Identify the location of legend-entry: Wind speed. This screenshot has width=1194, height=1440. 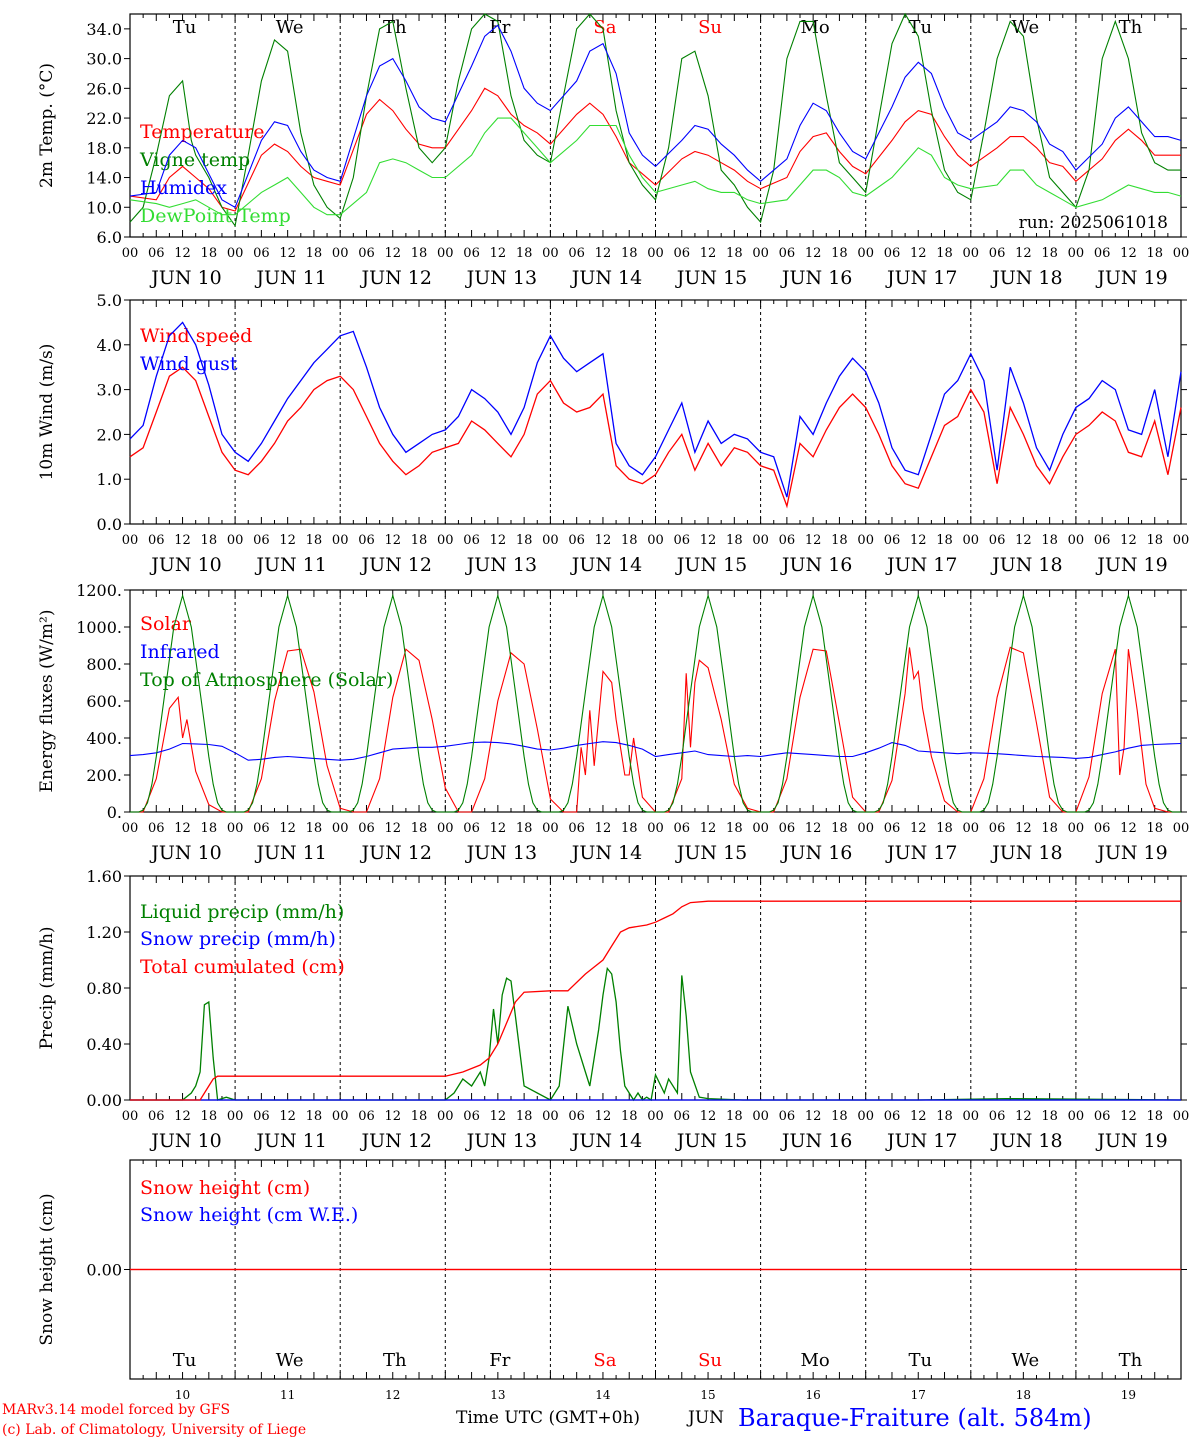
(196, 336).